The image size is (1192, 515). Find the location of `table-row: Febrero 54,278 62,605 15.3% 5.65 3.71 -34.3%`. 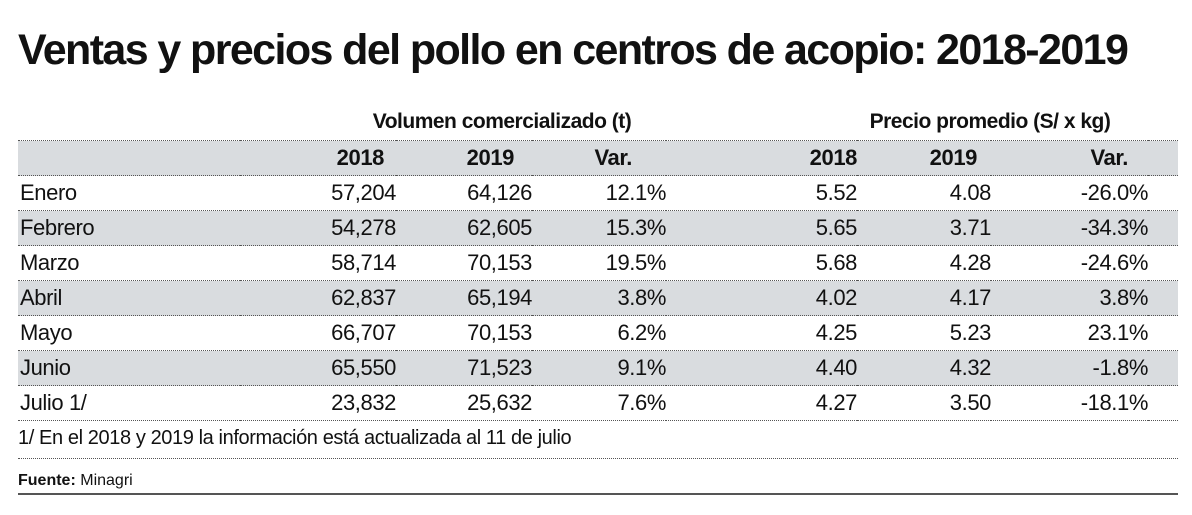

table-row: Febrero 54,278 62,605 15.3% 5.65 3.71 -34.3% is located at coordinates (598, 228).